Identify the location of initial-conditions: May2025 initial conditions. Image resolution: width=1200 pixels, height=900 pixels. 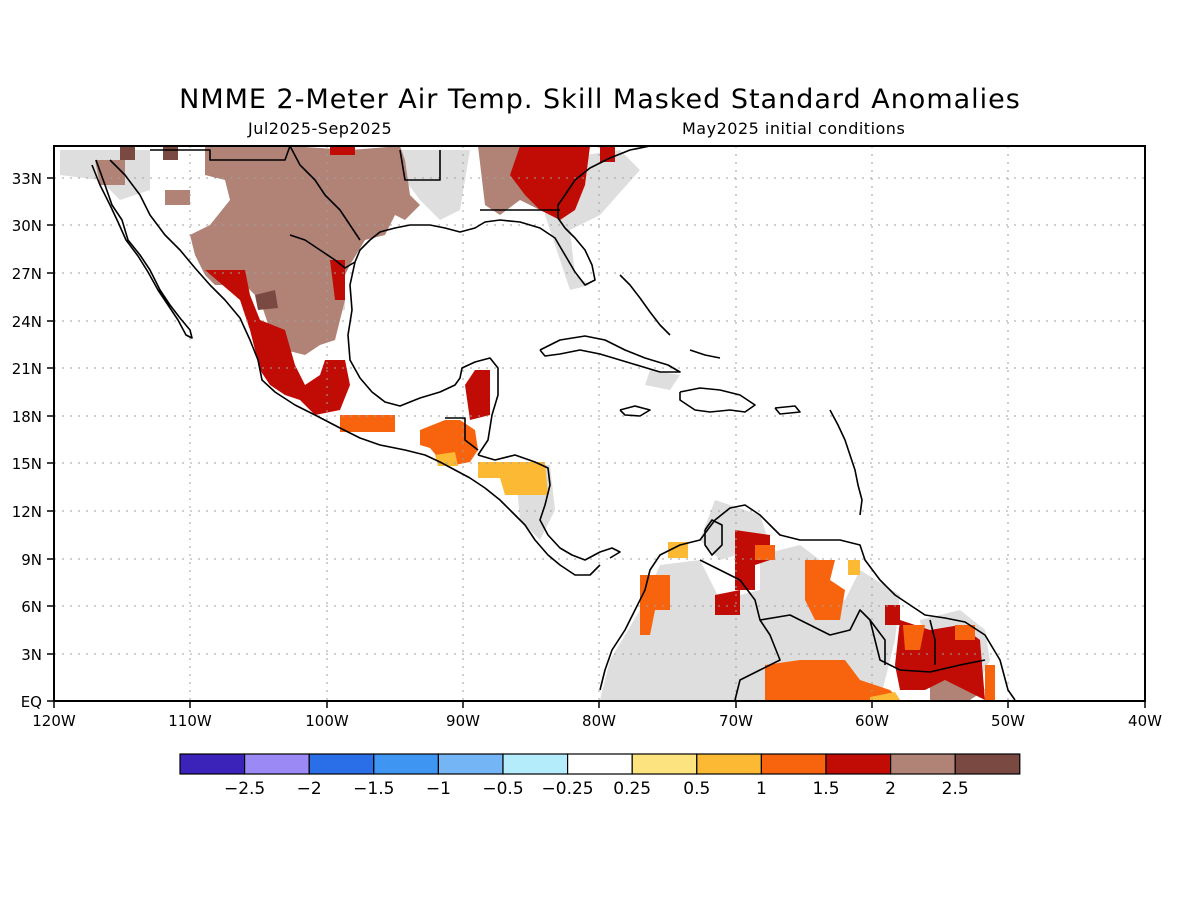
(794, 128).